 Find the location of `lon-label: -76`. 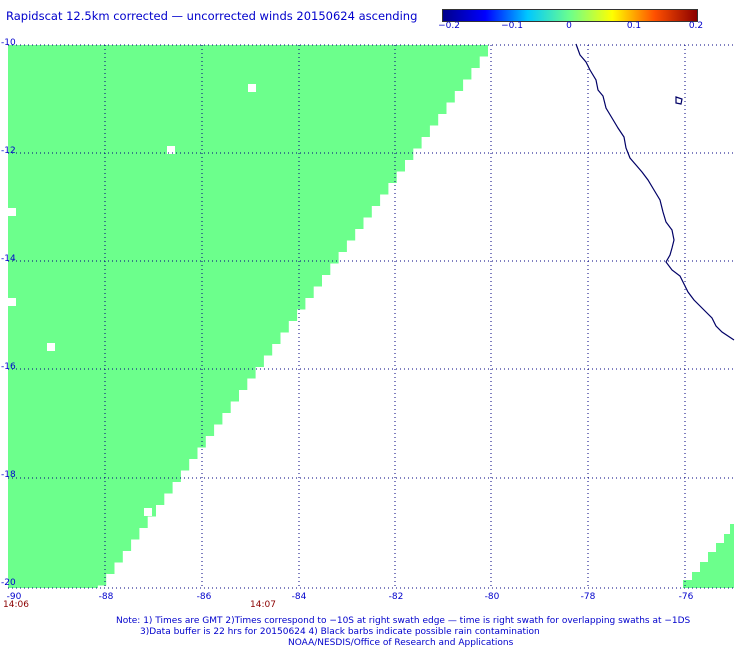

lon-label: -76 is located at coordinates (686, 597).